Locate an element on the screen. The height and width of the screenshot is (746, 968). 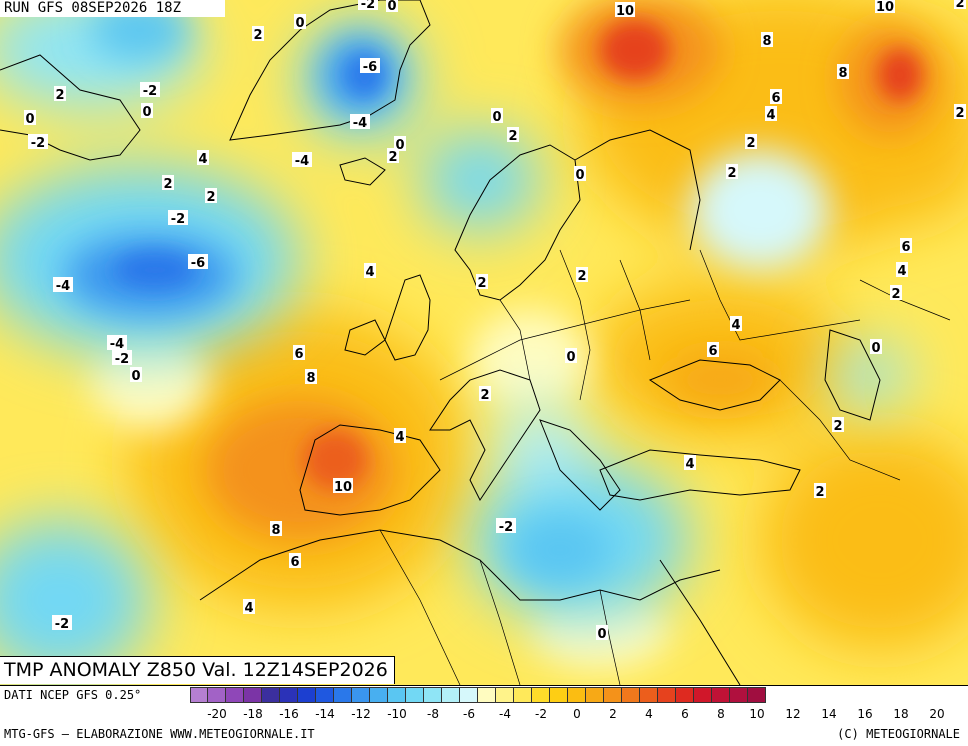
legend-tick-label: -2 is located at coordinates (541, 714).